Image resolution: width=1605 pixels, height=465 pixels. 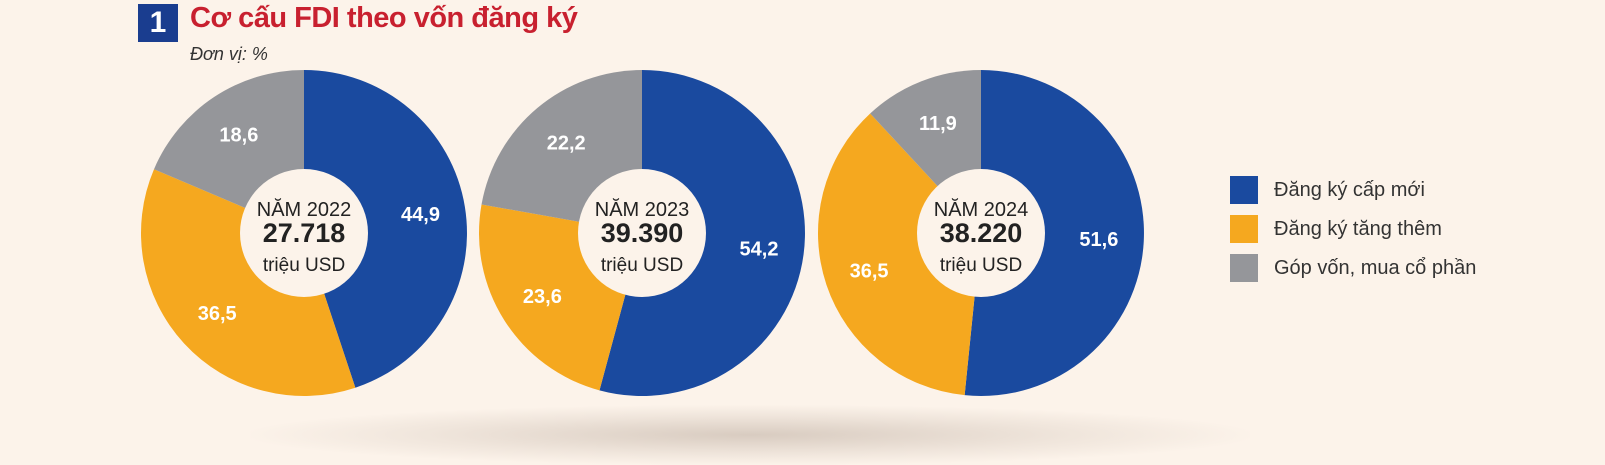 I want to click on slice-value-label: 23,6, so click(x=542, y=297).